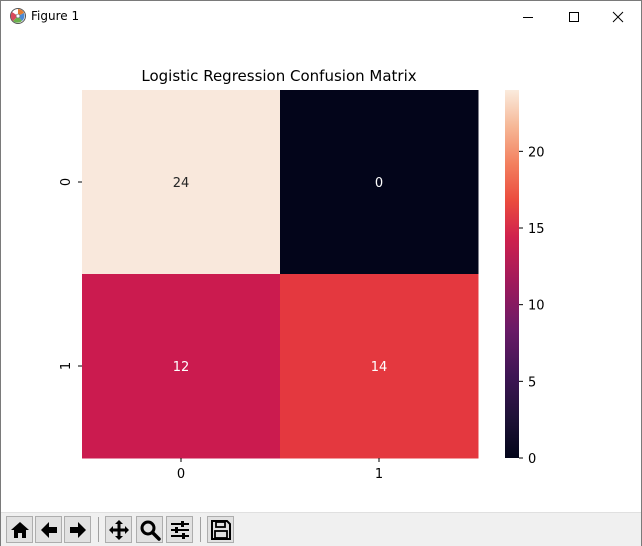  What do you see at coordinates (66, 366) in the screenshot?
I see `y-tick-label: 1` at bounding box center [66, 366].